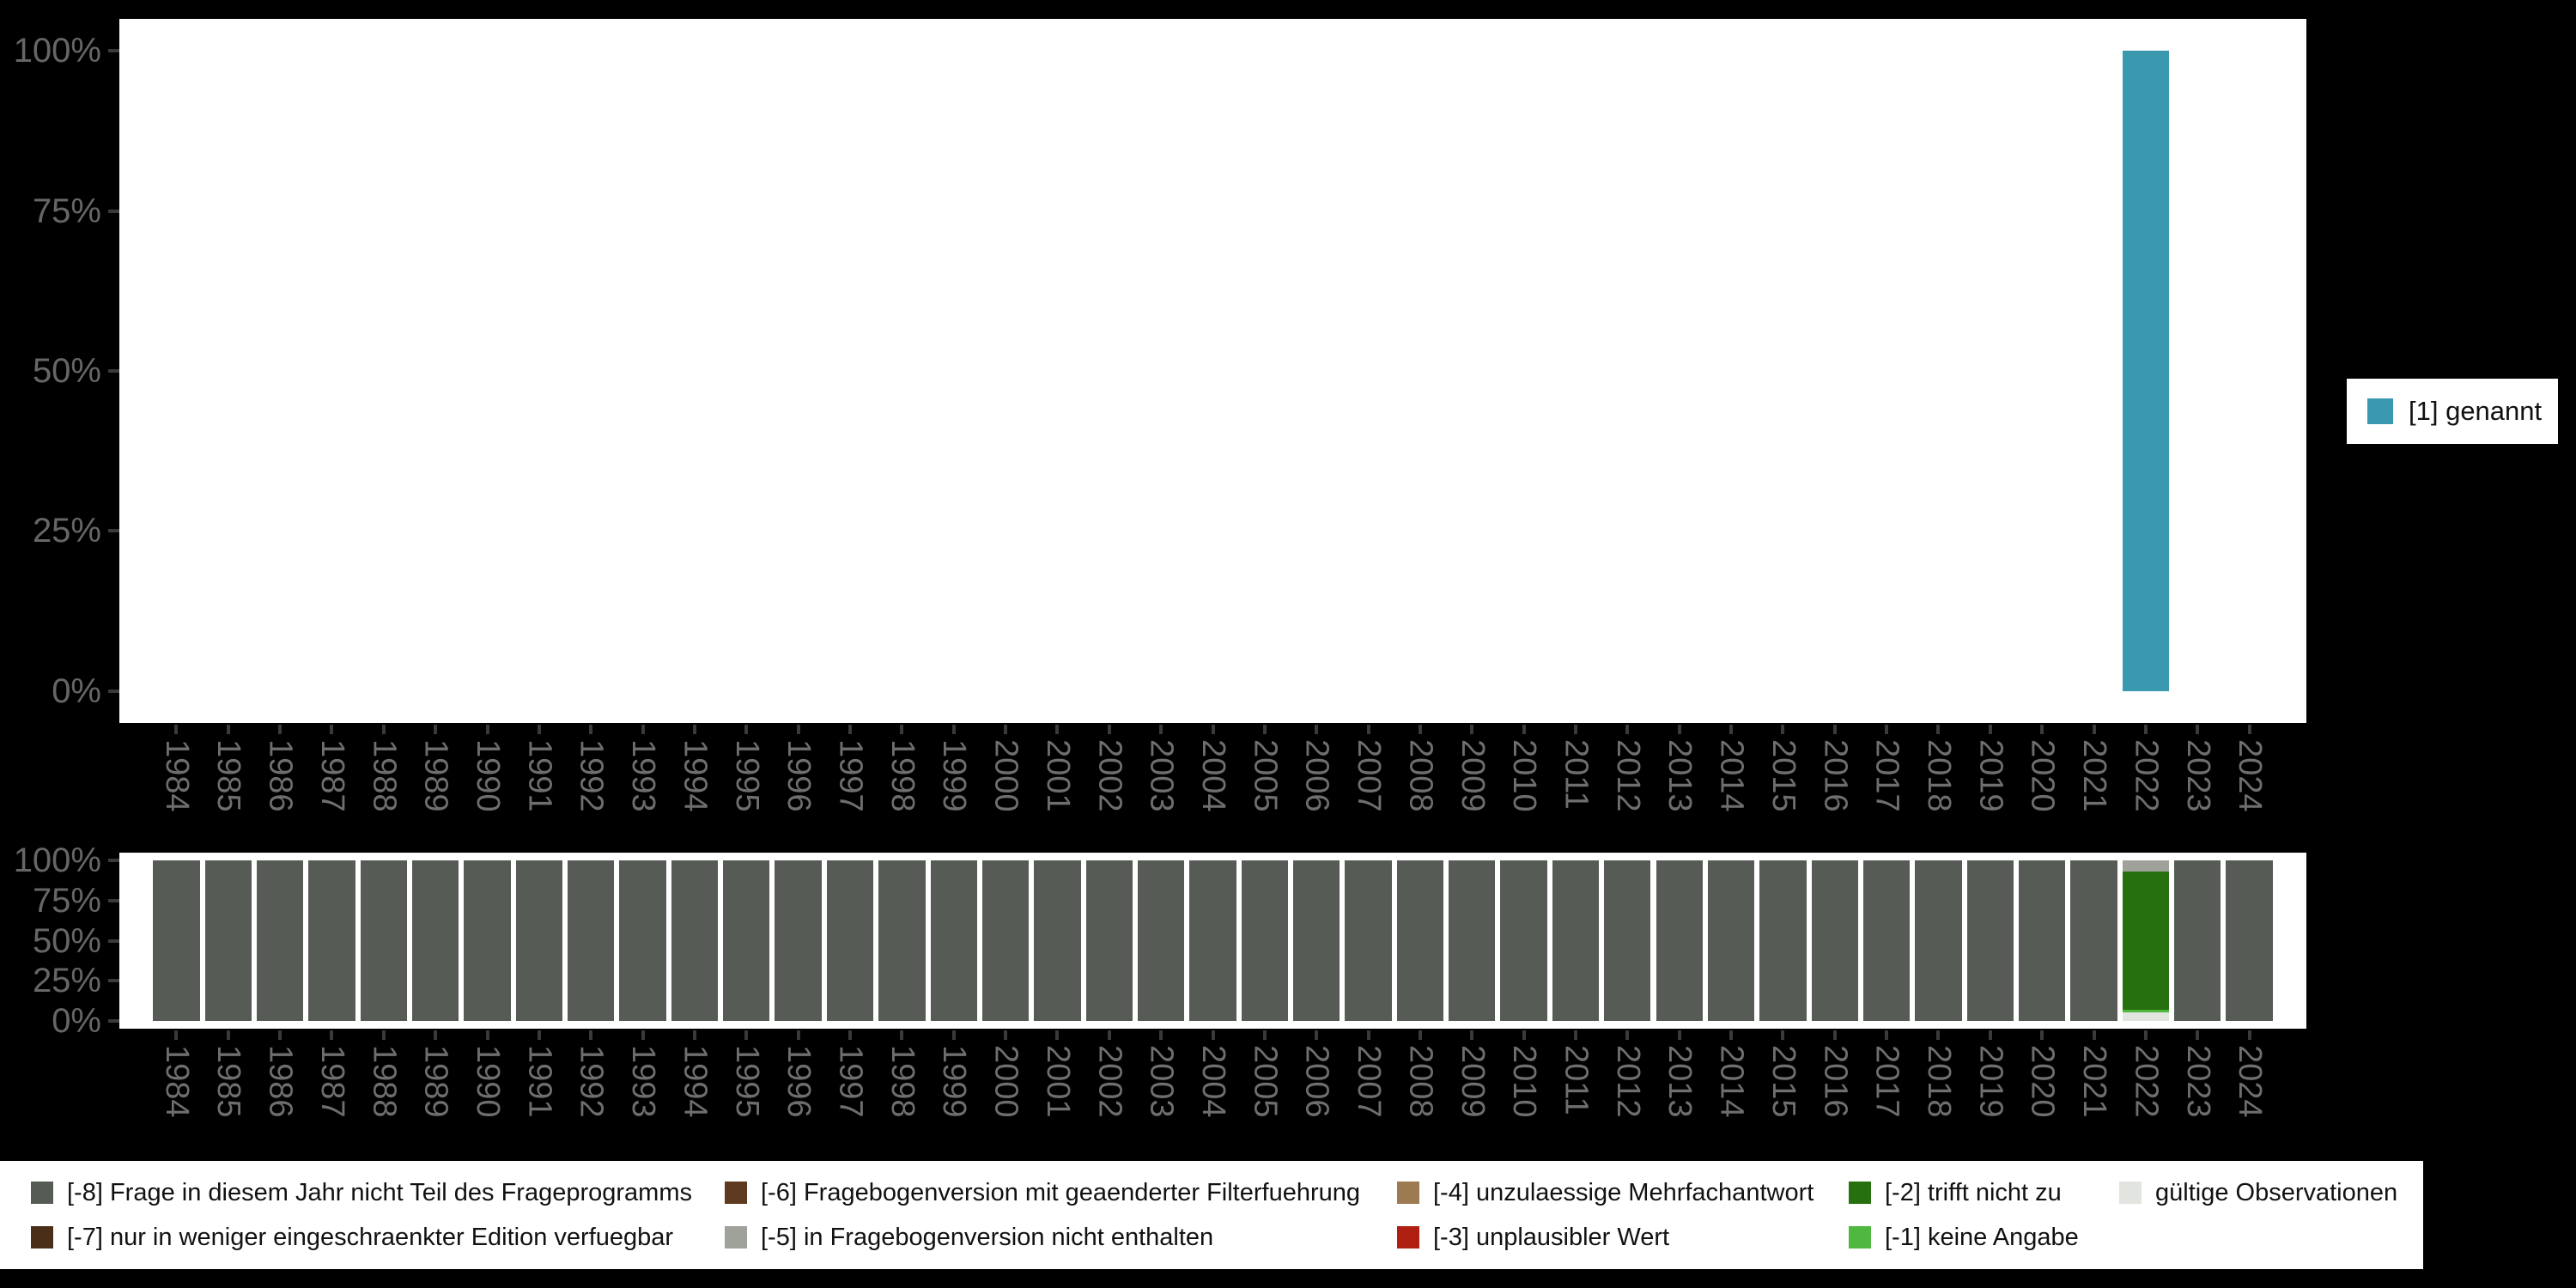 This screenshot has height=1288, width=2576. What do you see at coordinates (695, 940) in the screenshot?
I see `bar-segment-1994` at bounding box center [695, 940].